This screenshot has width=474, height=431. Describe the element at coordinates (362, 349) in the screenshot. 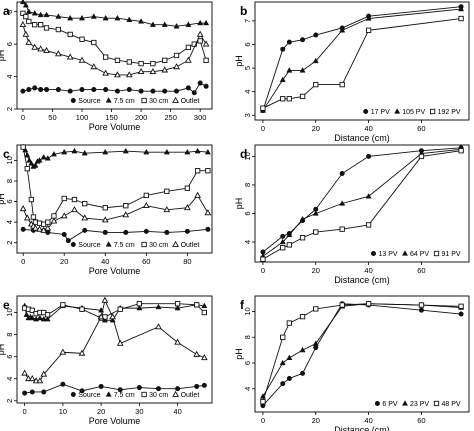

I see `series-23-pv` at that location.